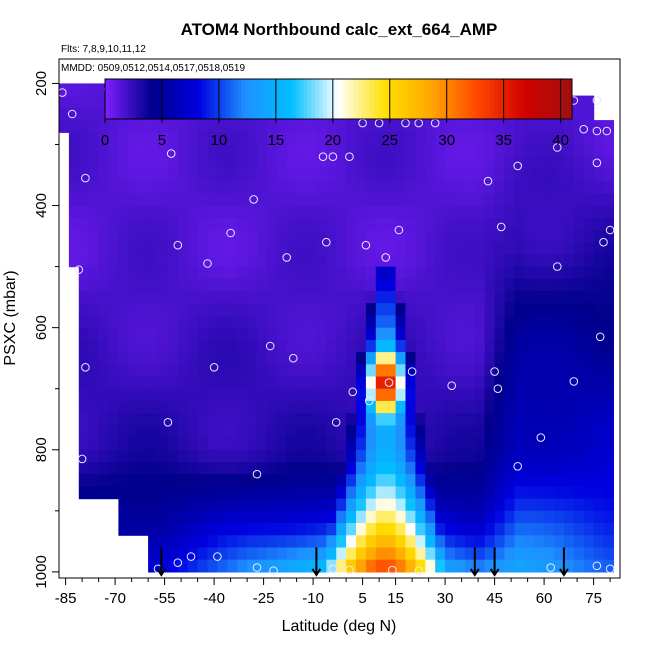  Describe the element at coordinates (153, 68) in the screenshot. I see `dates-subtitle: MMDD: 0509,0512,0514,0517,0518,0519` at that location.